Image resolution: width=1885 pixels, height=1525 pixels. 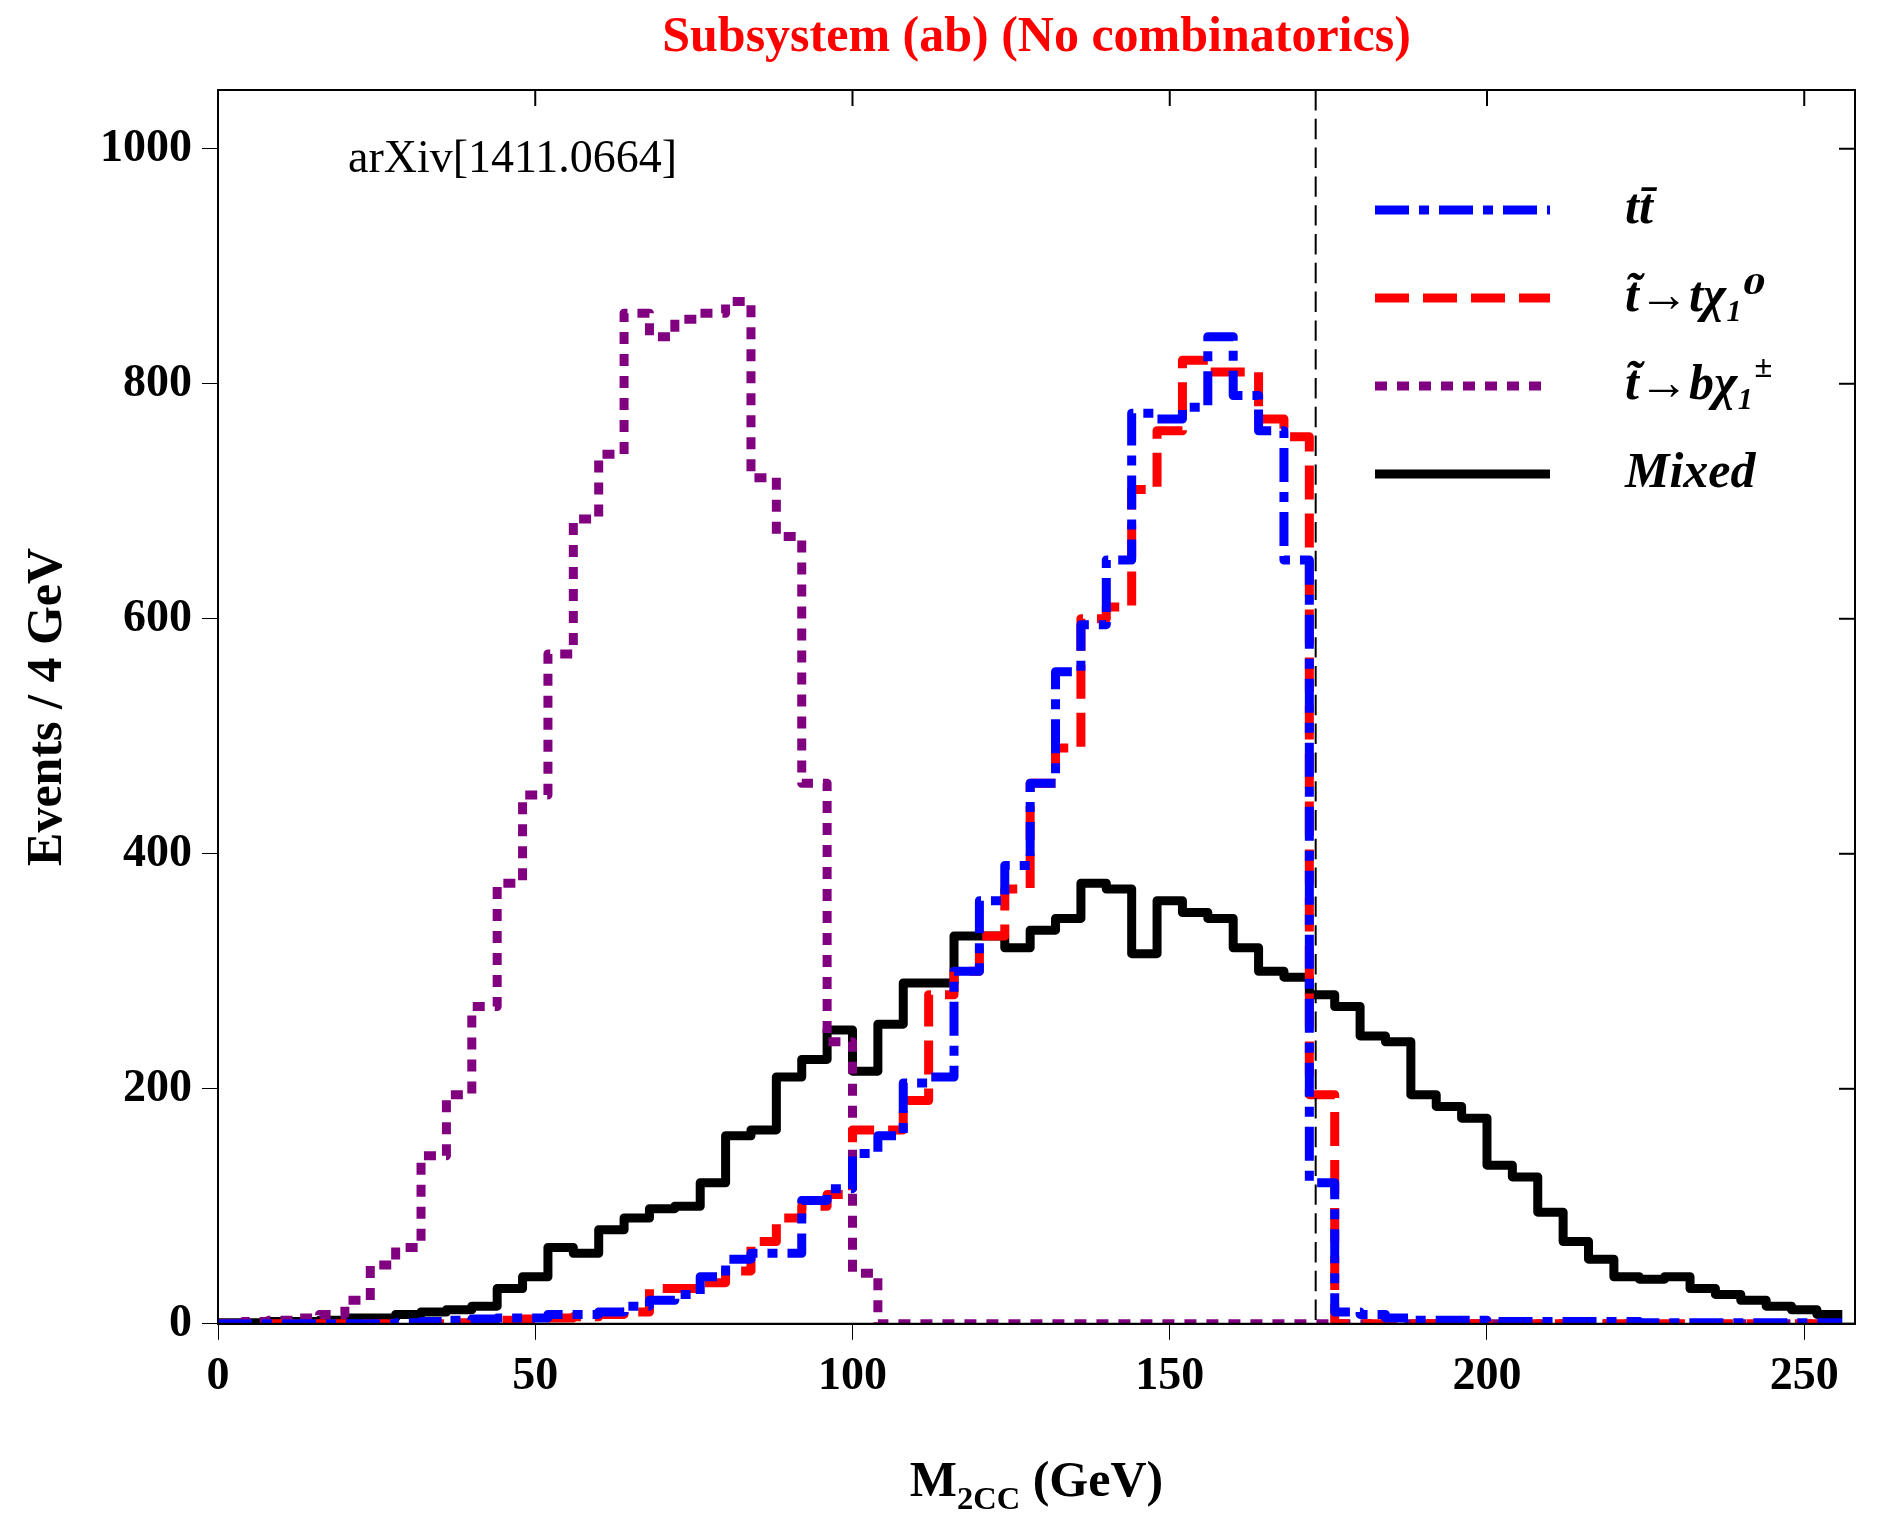 What do you see at coordinates (157, 380) in the screenshot?
I see `y-tick-label: 800` at bounding box center [157, 380].